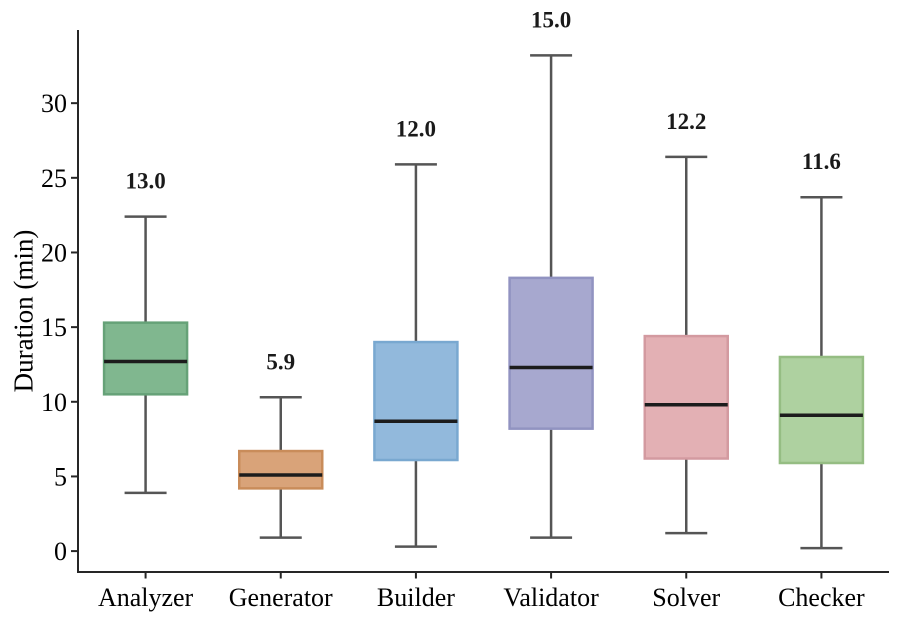 The width and height of the screenshot is (897, 617). I want to click on mean-label: 13.0, so click(145, 181).